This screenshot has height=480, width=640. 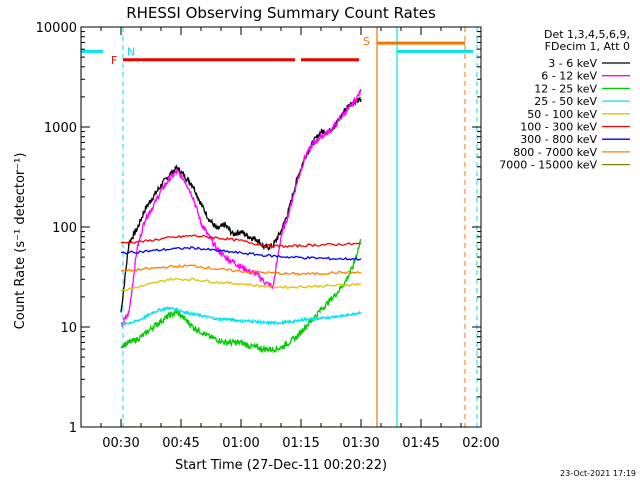 What do you see at coordinates (114, 60) in the screenshot?
I see `flare-marker-label: F` at bounding box center [114, 60].